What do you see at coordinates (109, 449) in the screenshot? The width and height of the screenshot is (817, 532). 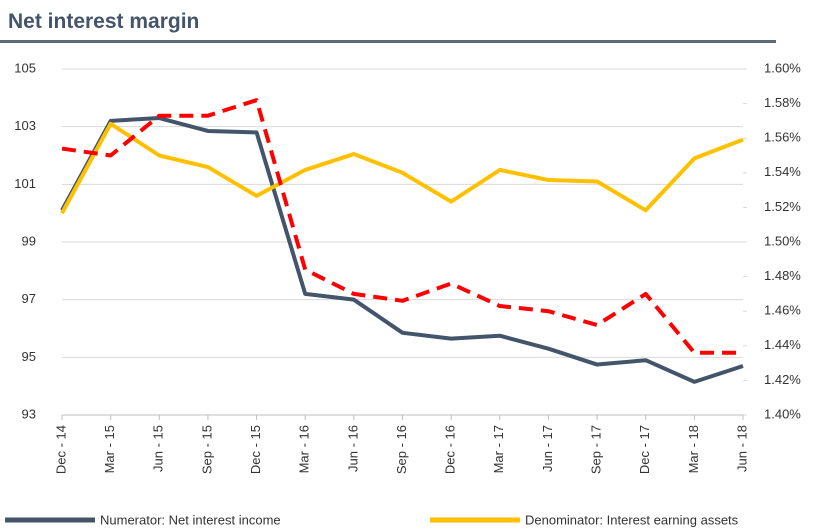 I see `x-tick-label: Mar - 15` at bounding box center [109, 449].